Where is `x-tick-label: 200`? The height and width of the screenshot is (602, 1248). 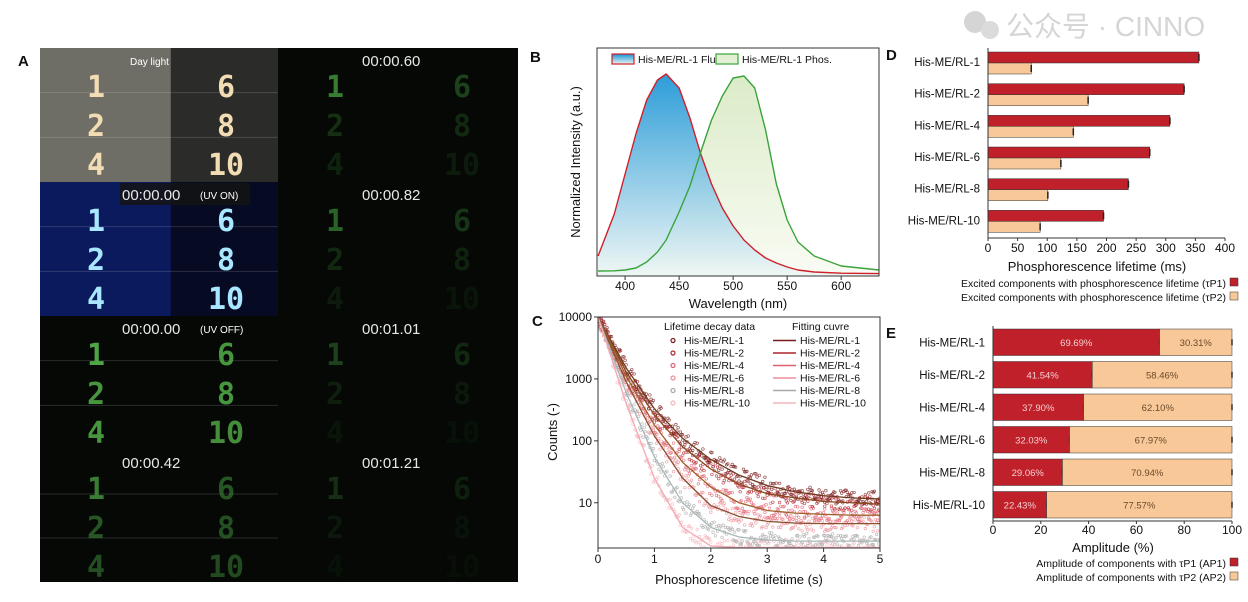
x-tick-label: 200 is located at coordinates (1106, 248).